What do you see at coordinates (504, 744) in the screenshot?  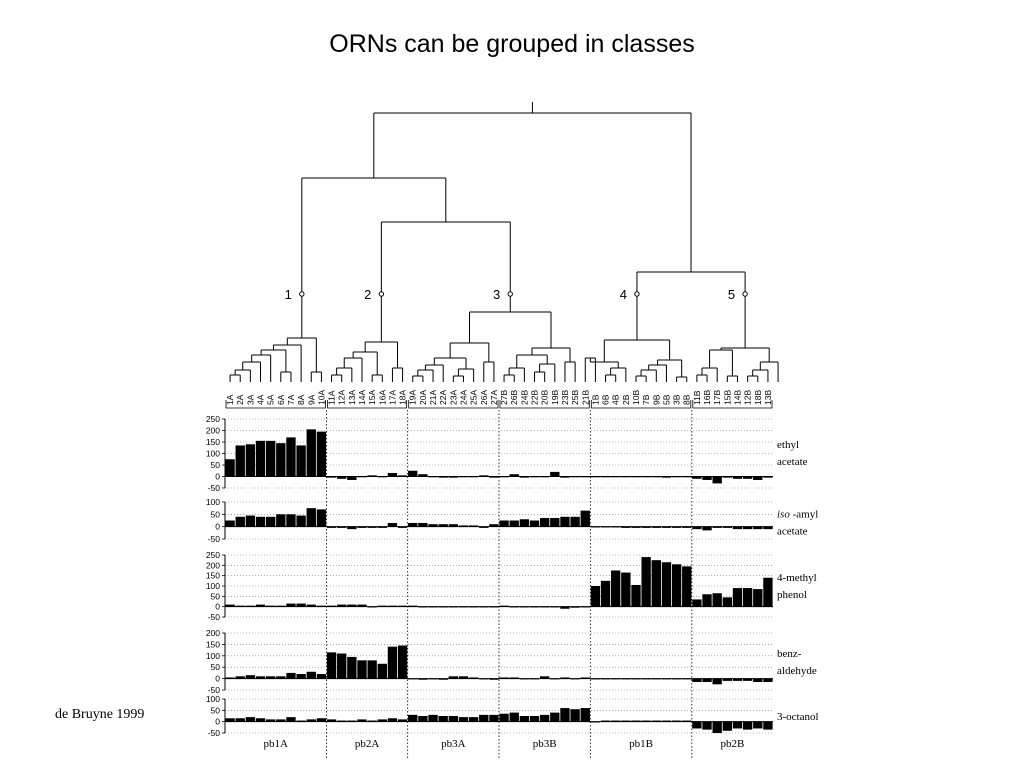 I see `group-labels: pb1A pb2A pb3A pb3B pb1B pb2B` at bounding box center [504, 744].